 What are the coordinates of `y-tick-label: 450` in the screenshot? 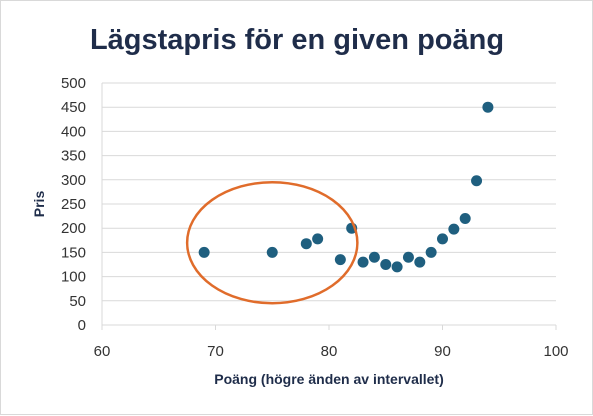 It's located at (73, 107).